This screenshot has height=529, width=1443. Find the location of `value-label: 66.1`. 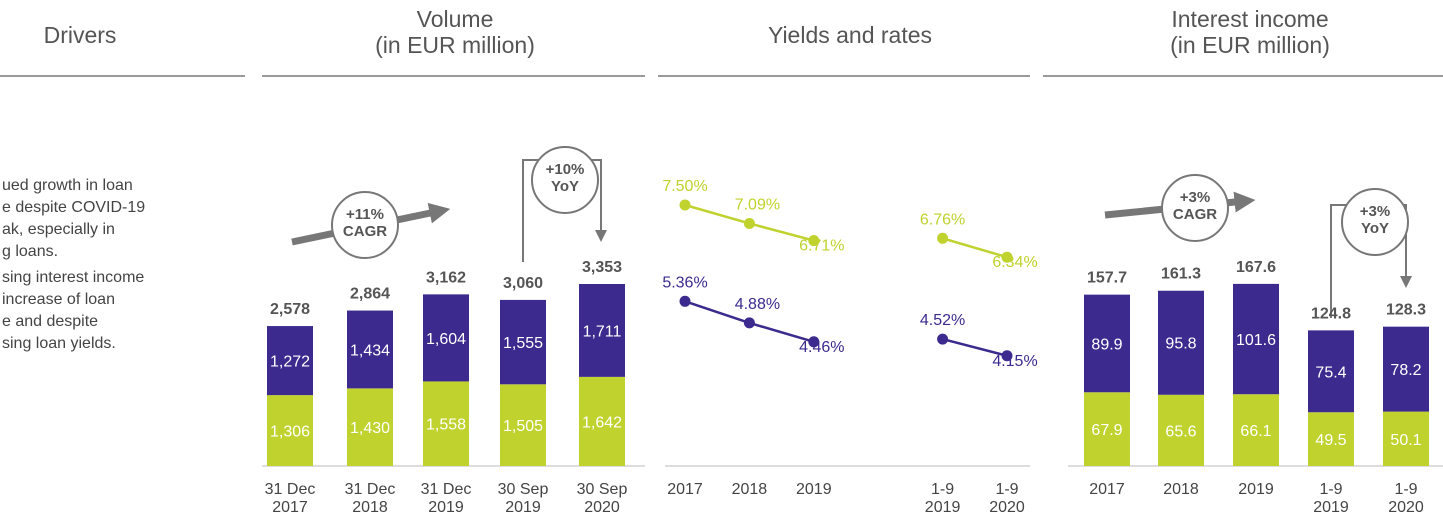

value-label: 66.1 is located at coordinates (1255, 431).